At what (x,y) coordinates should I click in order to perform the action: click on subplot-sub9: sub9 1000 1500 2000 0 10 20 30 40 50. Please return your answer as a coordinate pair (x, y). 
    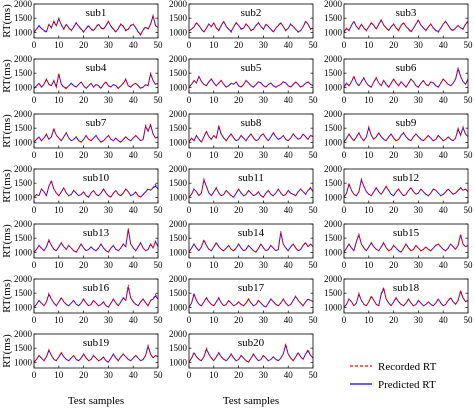
    Looking at the image, I should click on (398, 134).